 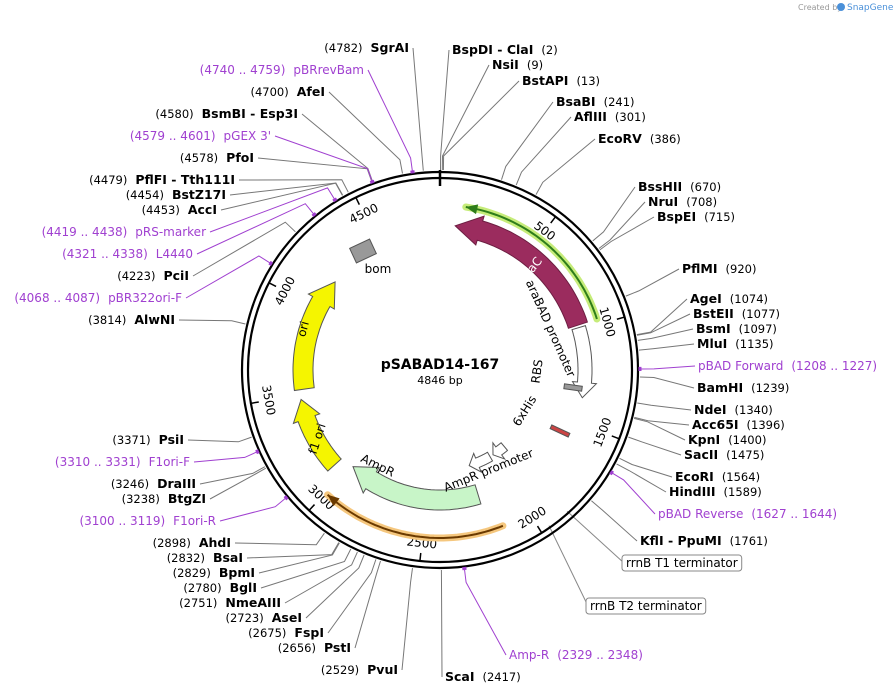 I want to click on site-label: (2656) PstI, so click(x=314, y=647).